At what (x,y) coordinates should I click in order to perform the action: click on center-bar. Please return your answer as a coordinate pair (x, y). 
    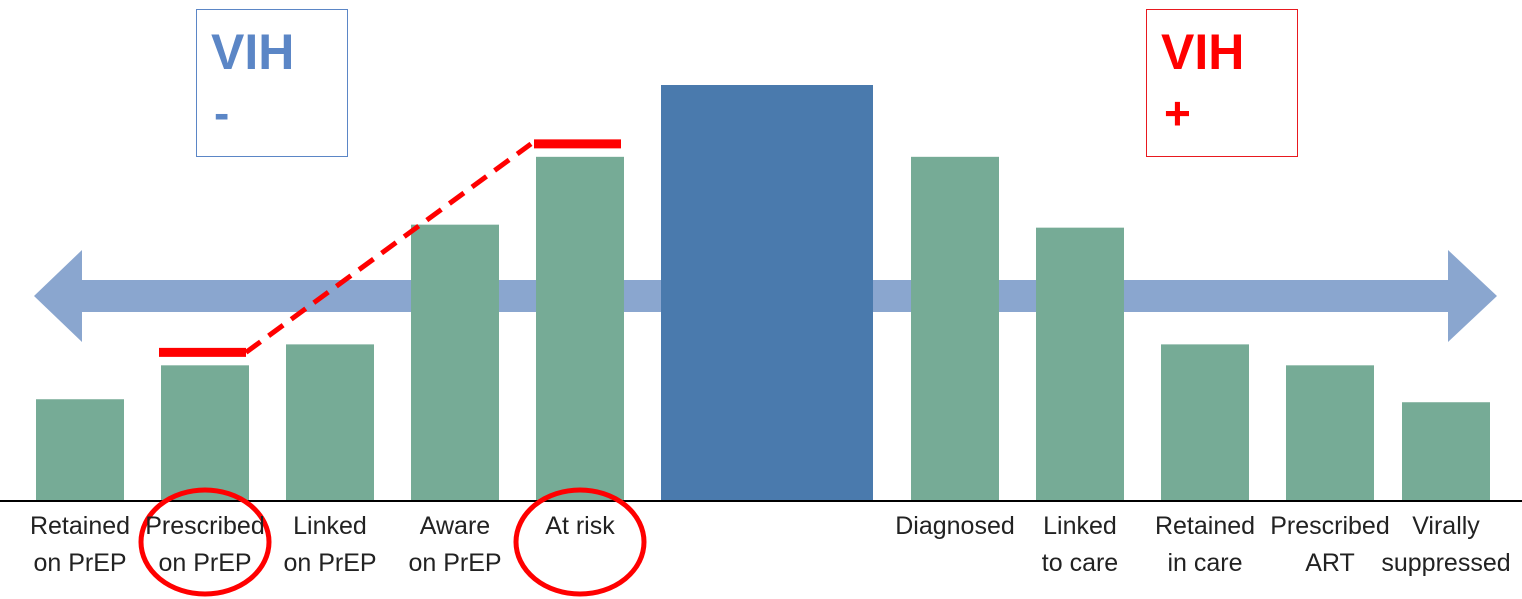
    Looking at the image, I should click on (767, 292).